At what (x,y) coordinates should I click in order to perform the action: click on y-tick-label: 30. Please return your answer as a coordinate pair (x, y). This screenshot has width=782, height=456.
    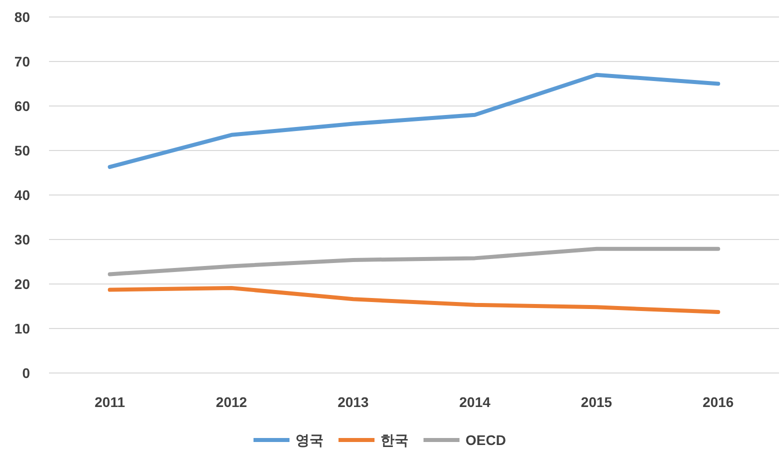
    Looking at the image, I should click on (22, 240).